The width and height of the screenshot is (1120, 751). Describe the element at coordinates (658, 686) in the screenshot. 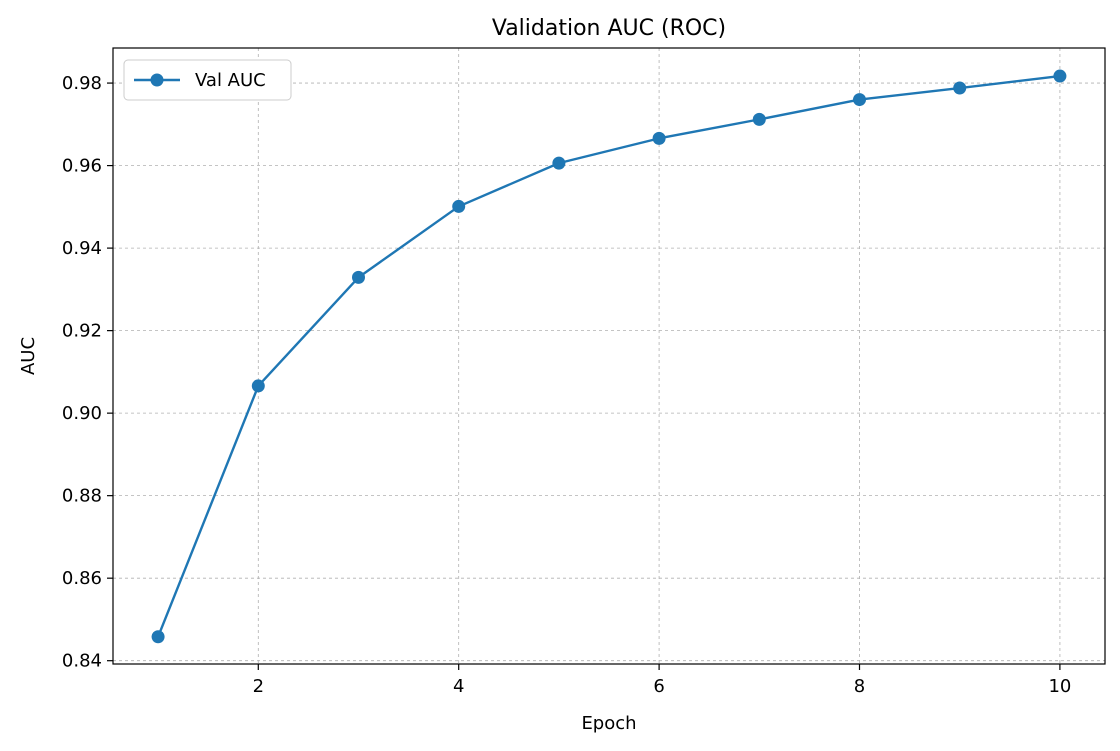

I see `x-tick-label: 6` at that location.